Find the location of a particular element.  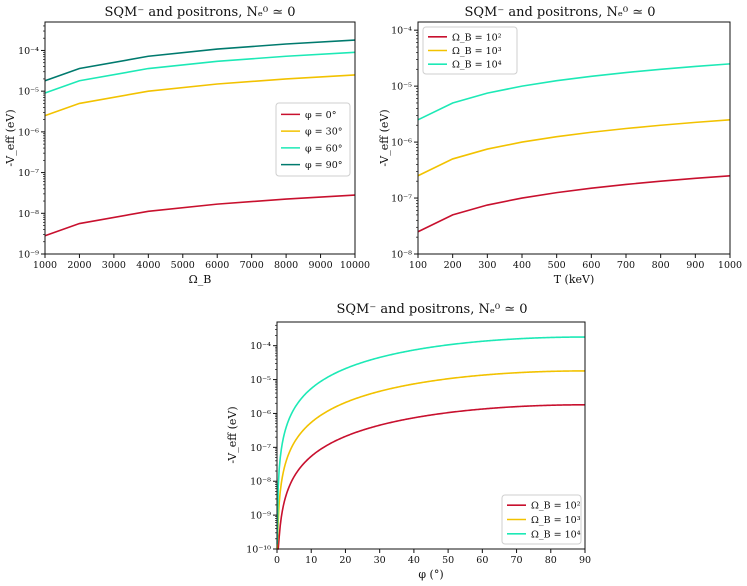

x-tick-label: 90 is located at coordinates (585, 560).